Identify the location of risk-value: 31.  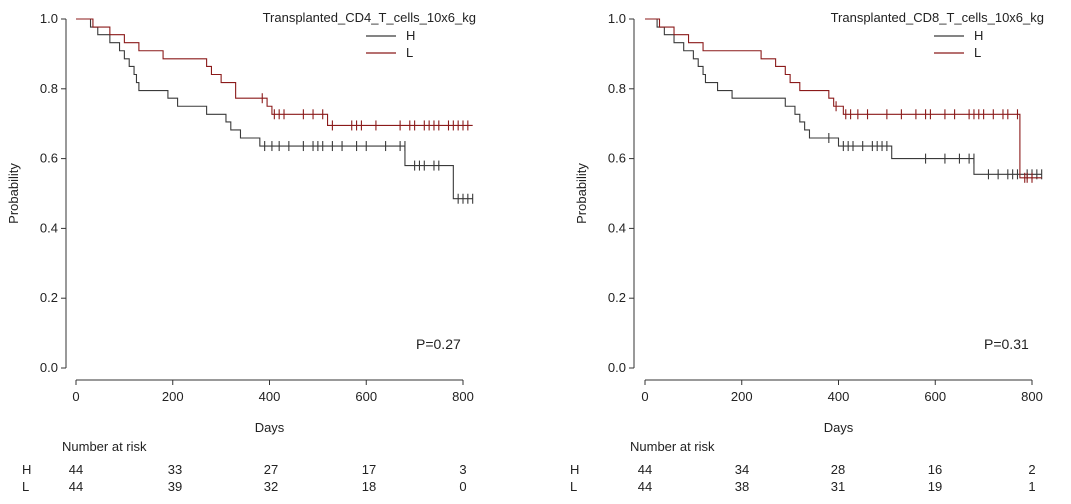
(838, 486).